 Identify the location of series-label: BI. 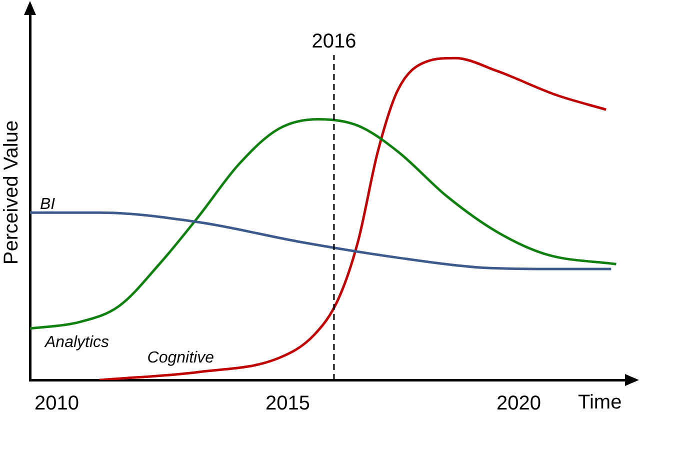
(48, 205).